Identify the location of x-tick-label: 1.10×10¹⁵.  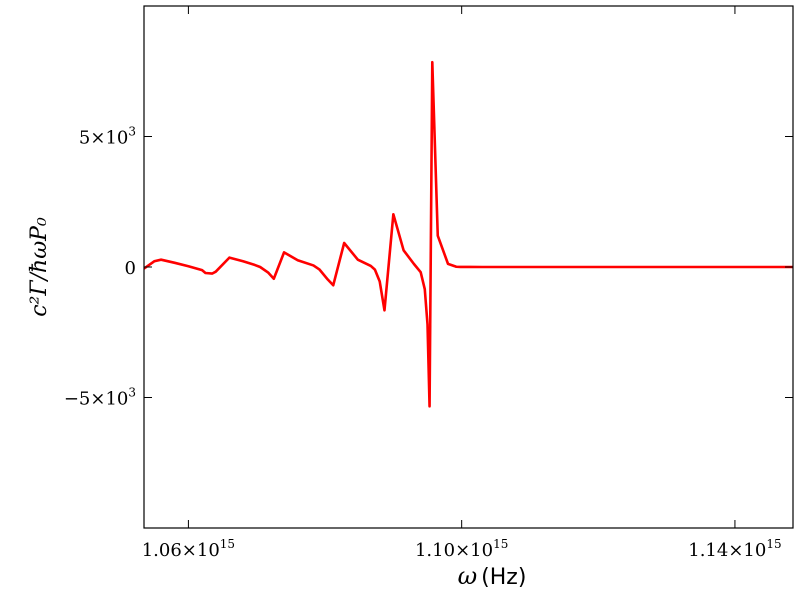
(461, 549).